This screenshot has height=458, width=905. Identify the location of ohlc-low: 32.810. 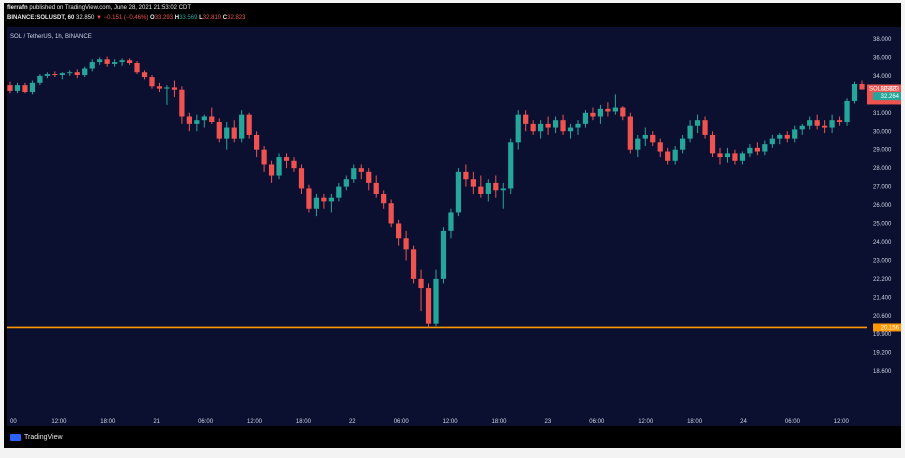
(212, 18).